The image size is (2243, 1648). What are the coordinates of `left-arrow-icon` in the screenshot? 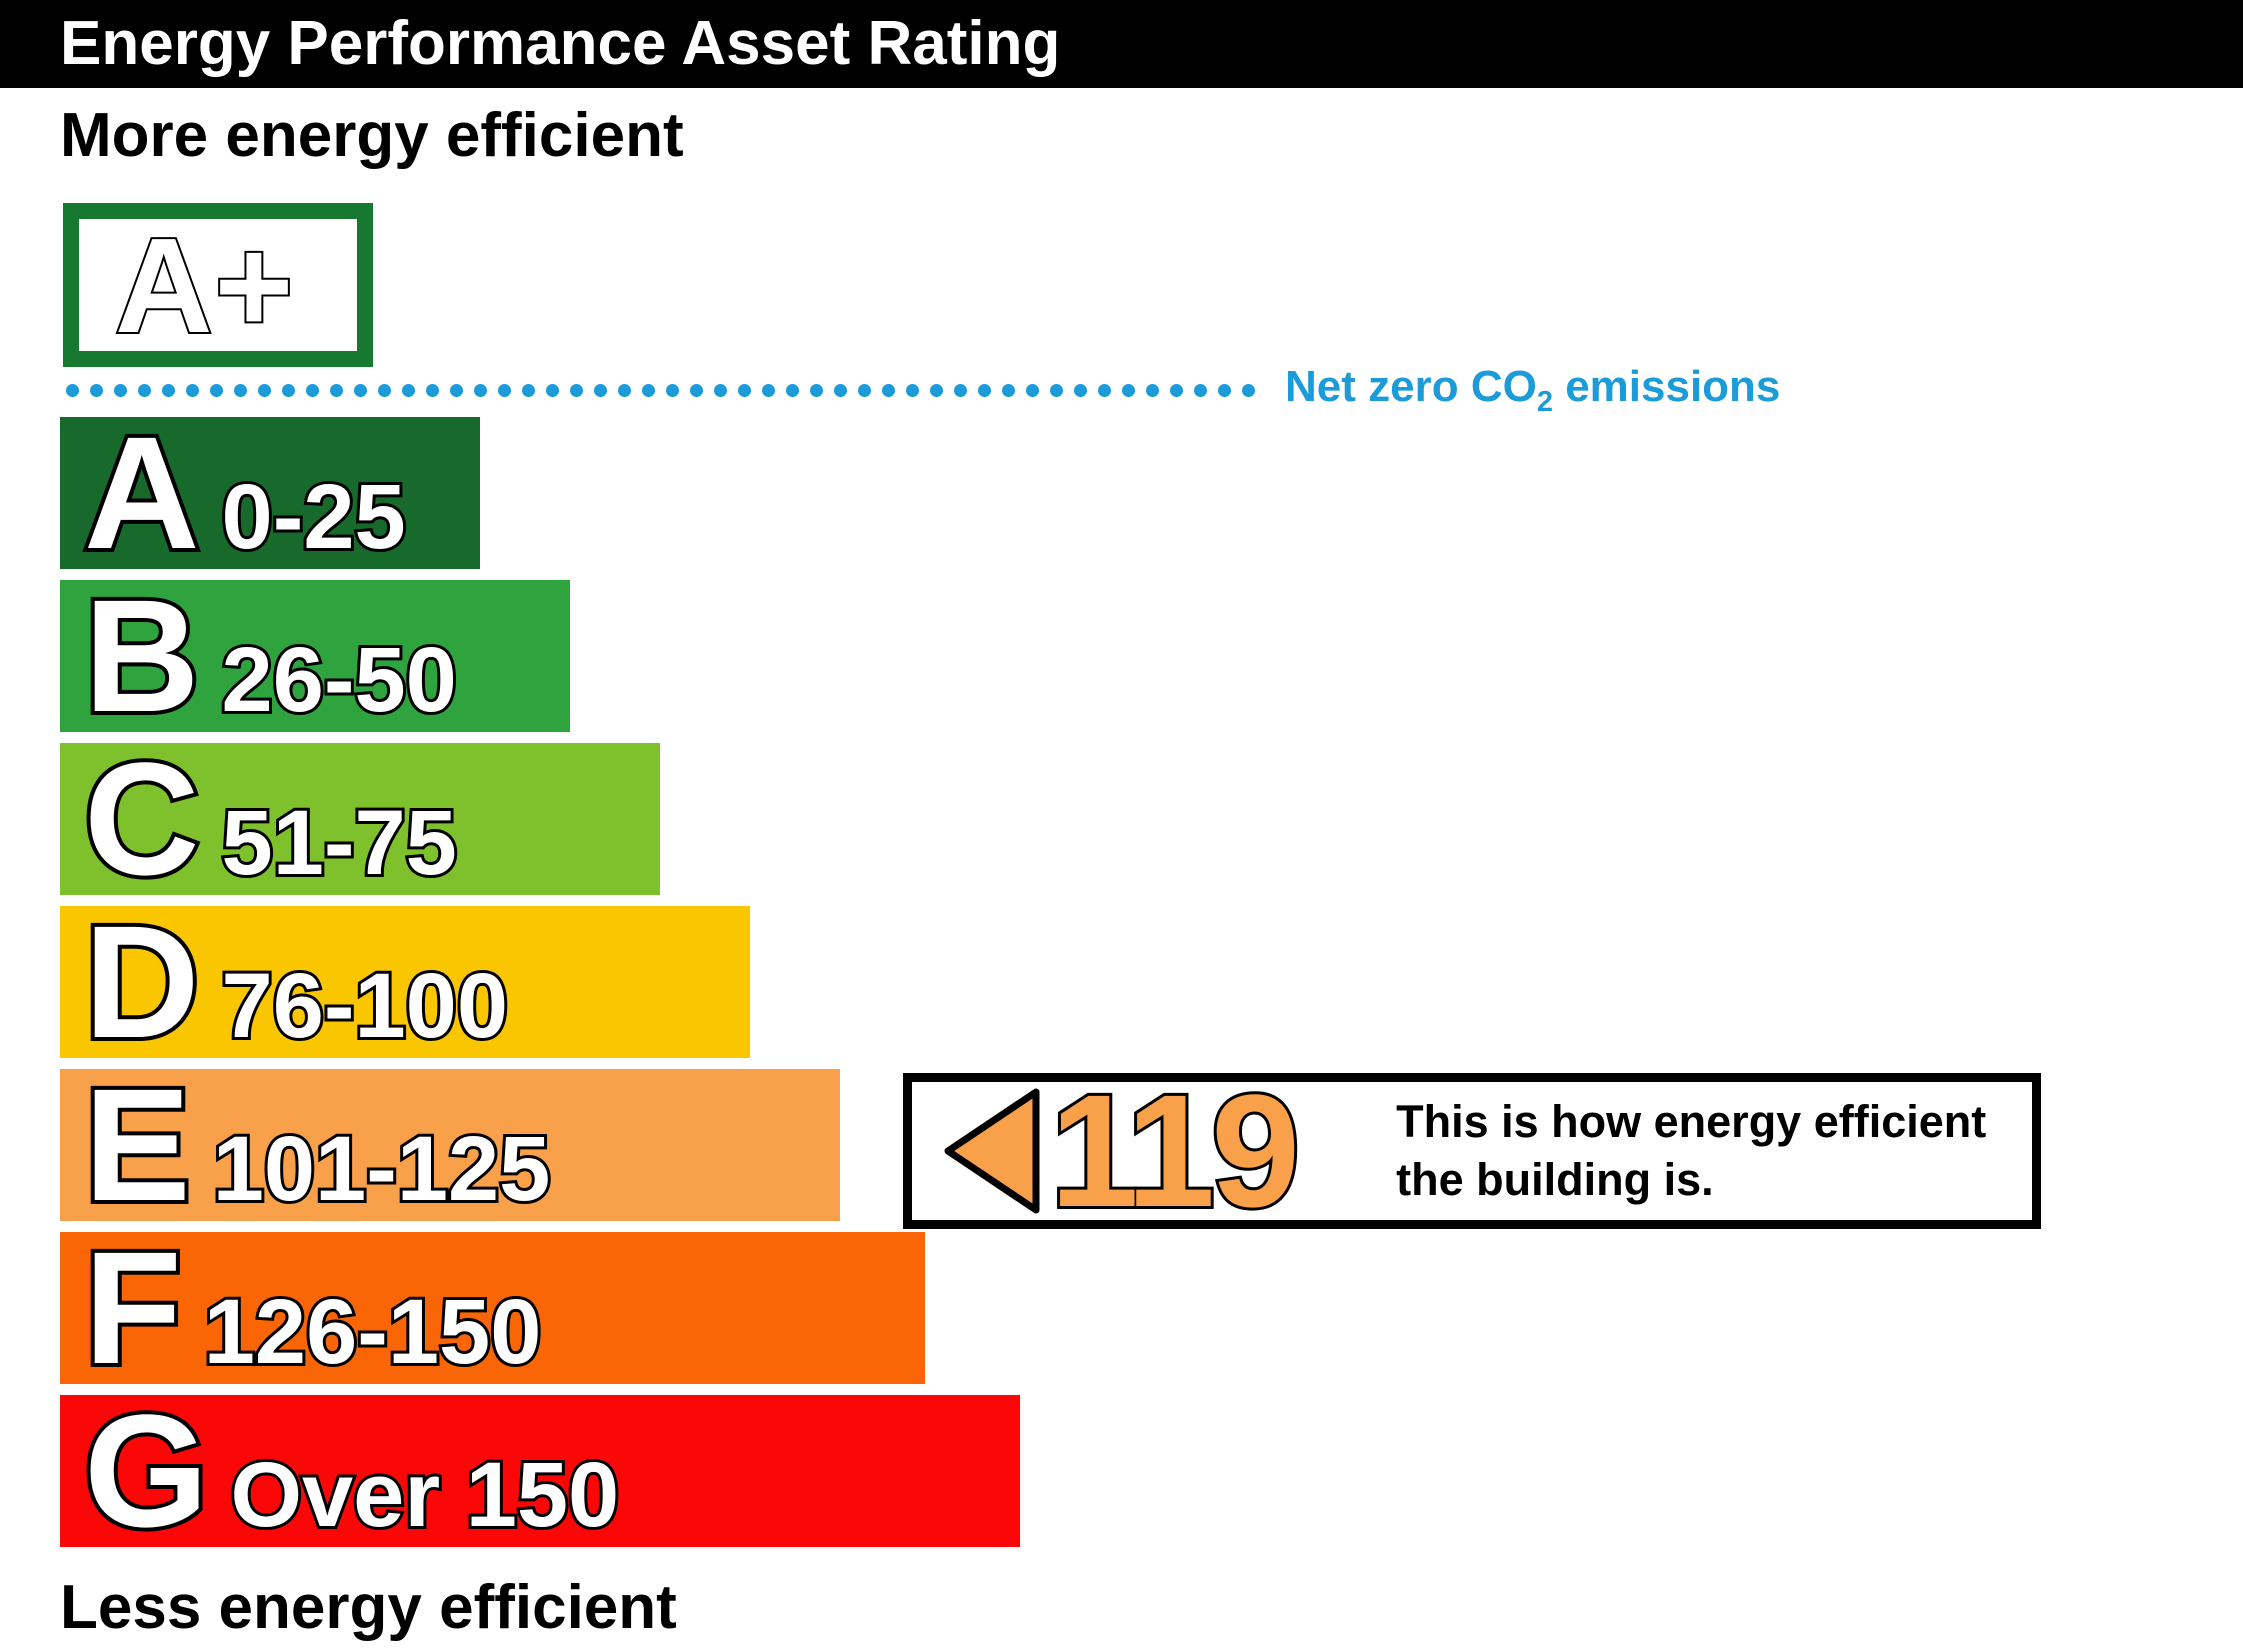 It's located at (992, 1151).